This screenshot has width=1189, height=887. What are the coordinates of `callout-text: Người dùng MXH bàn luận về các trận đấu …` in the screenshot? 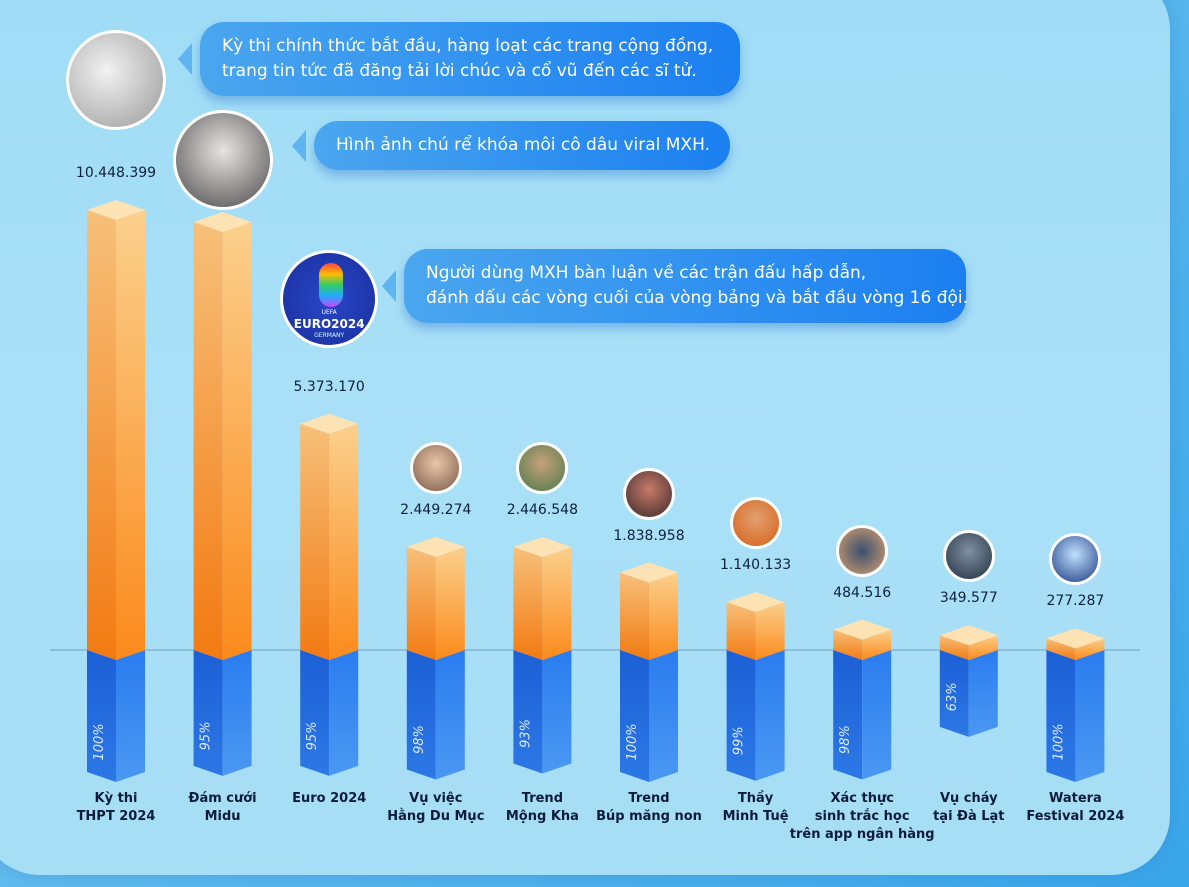 It's located at (646, 273).